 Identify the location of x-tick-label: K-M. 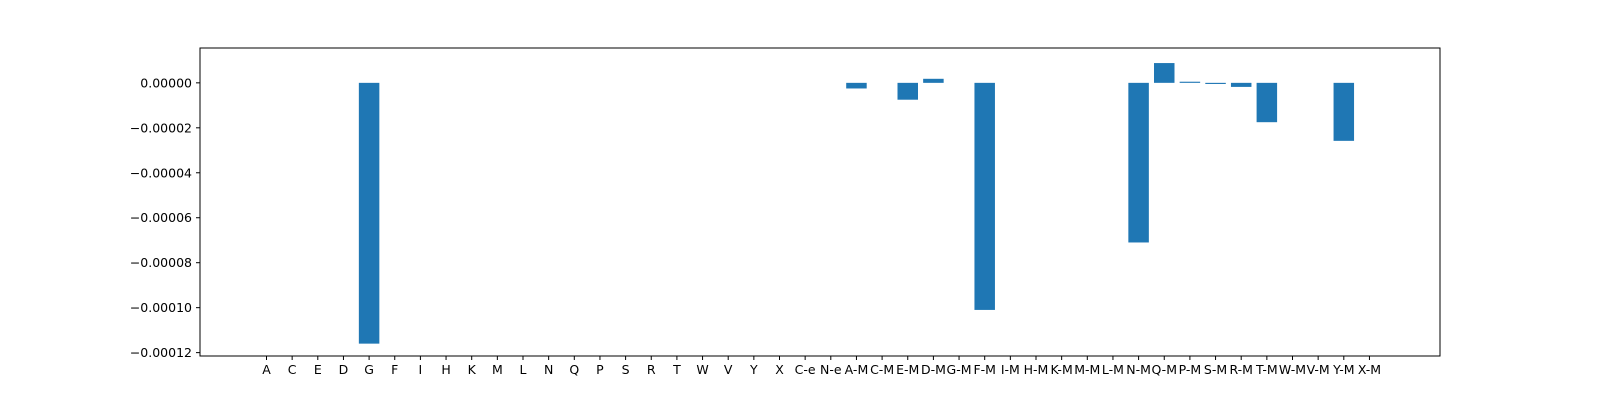
(1062, 369).